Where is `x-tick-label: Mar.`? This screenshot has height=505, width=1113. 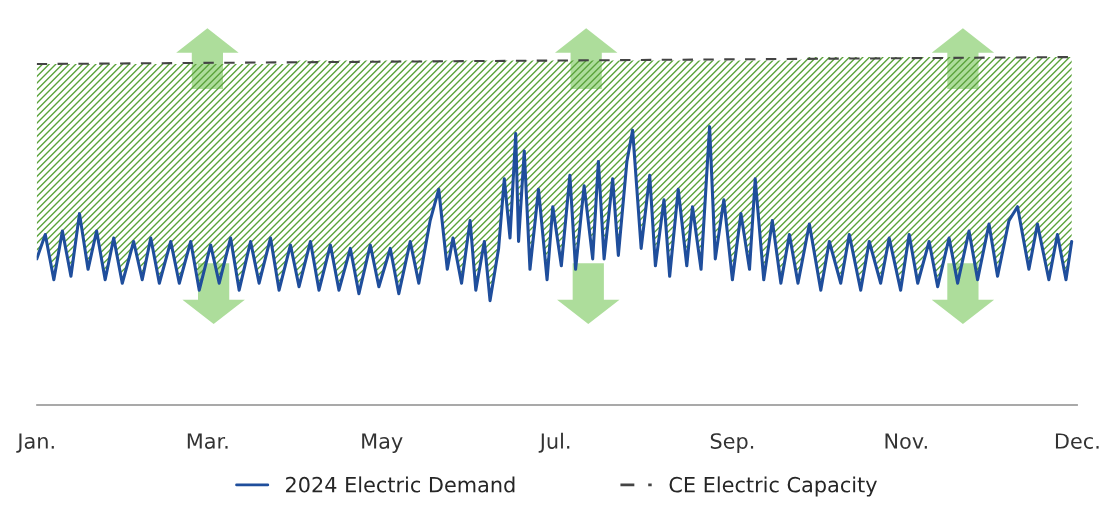
x-tick-label: Mar. is located at coordinates (207, 441).